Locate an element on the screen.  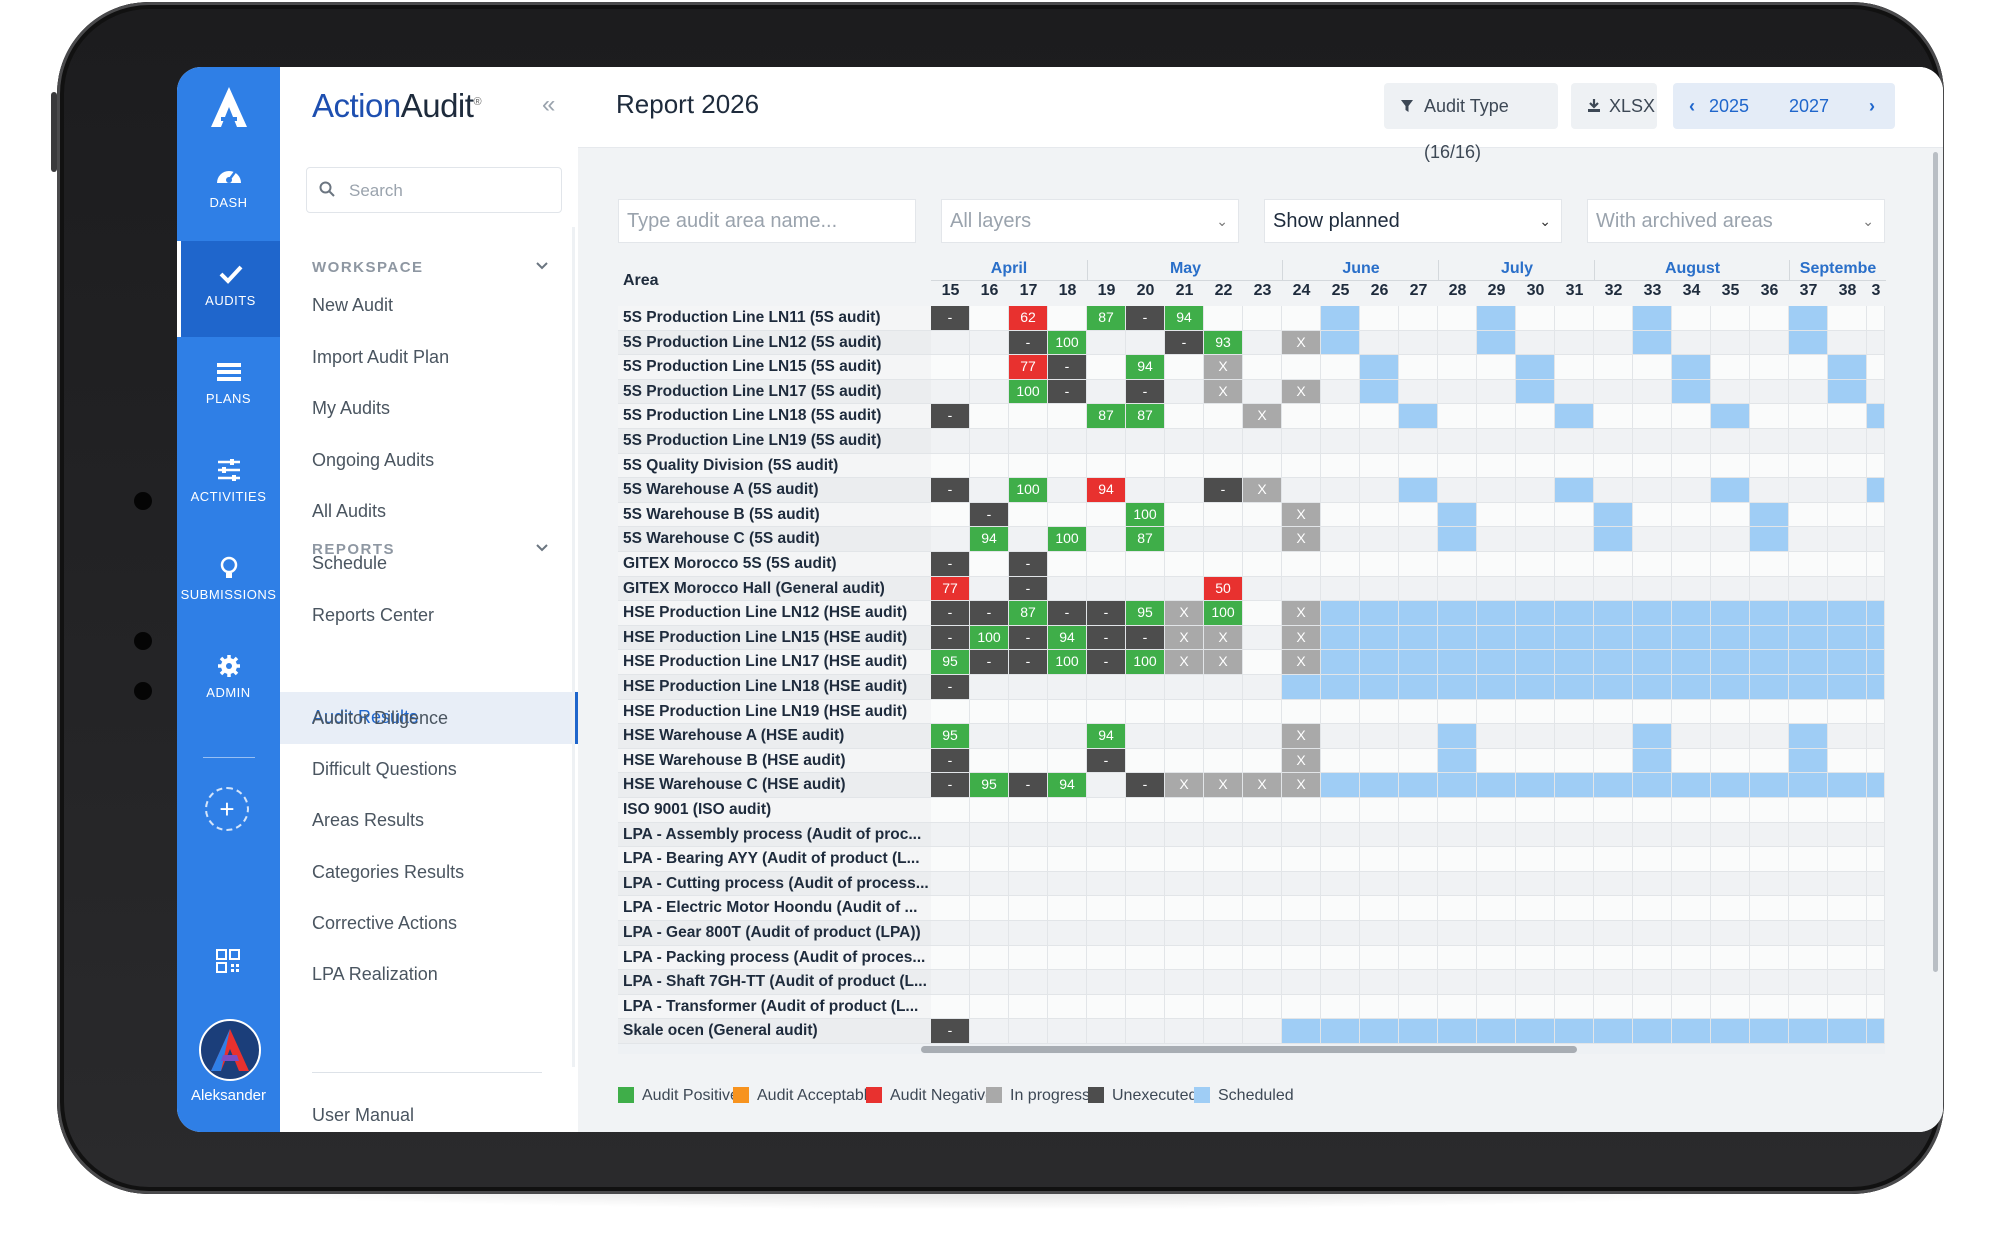
area-name: HSE Production Line LN12 (HSE audit) is located at coordinates (774, 613).